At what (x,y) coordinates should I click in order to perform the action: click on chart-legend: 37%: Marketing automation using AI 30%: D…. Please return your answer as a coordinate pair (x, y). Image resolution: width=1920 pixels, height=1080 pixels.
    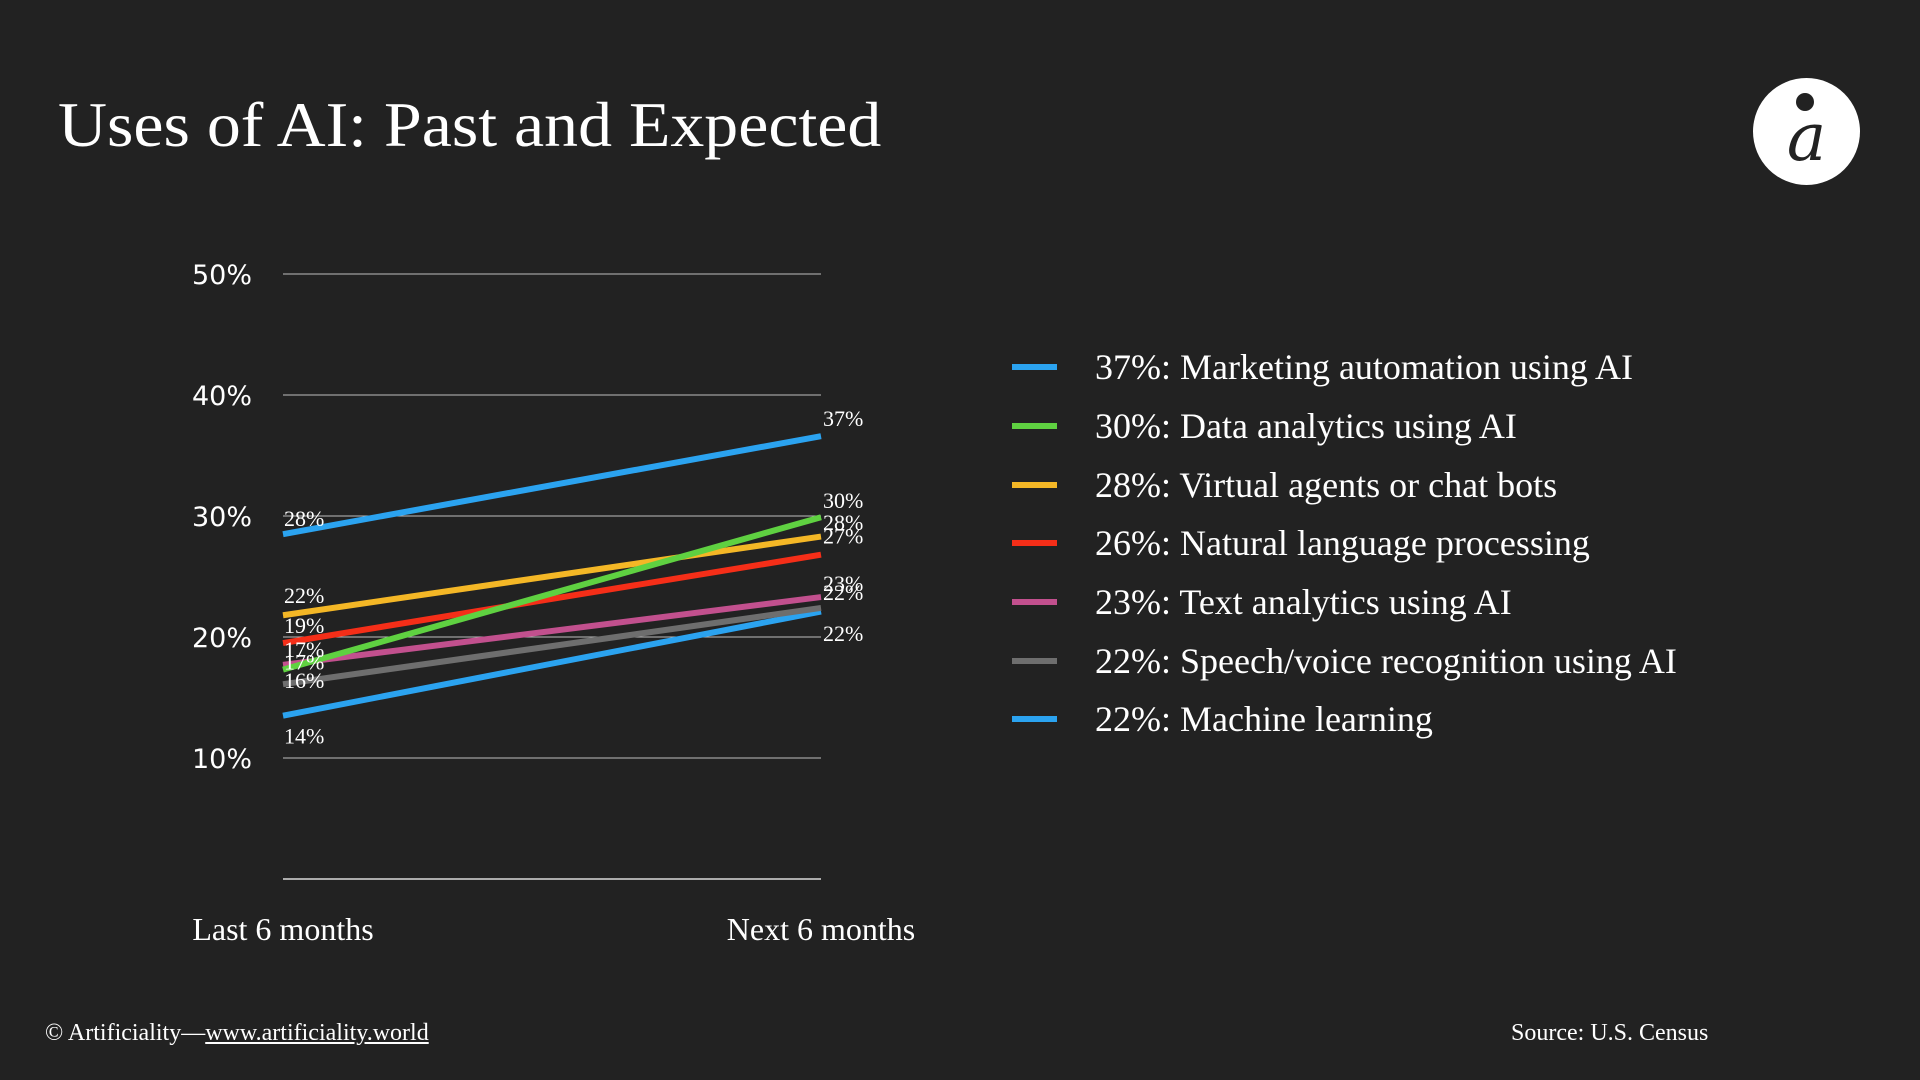
    Looking at the image, I should click on (1344, 543).